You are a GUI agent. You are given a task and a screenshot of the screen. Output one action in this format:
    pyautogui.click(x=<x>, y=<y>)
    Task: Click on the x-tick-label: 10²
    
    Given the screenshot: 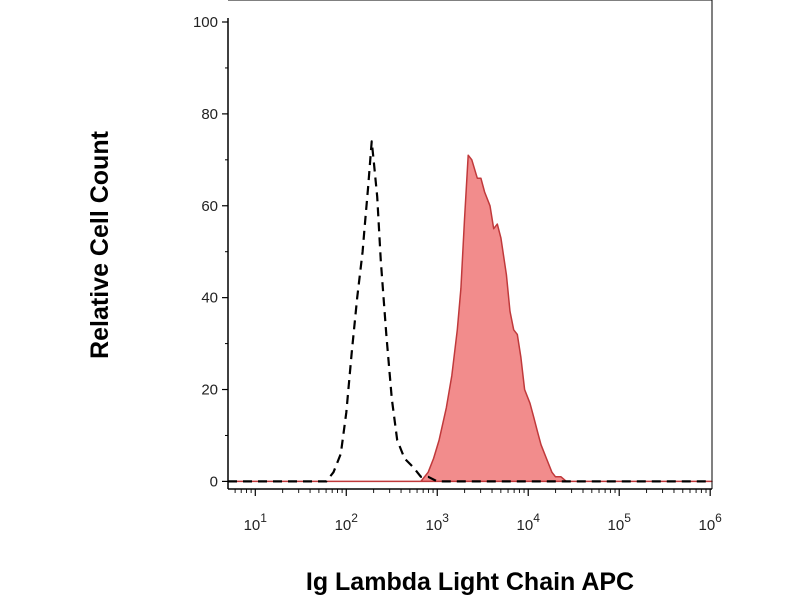 What is the action you would take?
    pyautogui.click(x=347, y=522)
    